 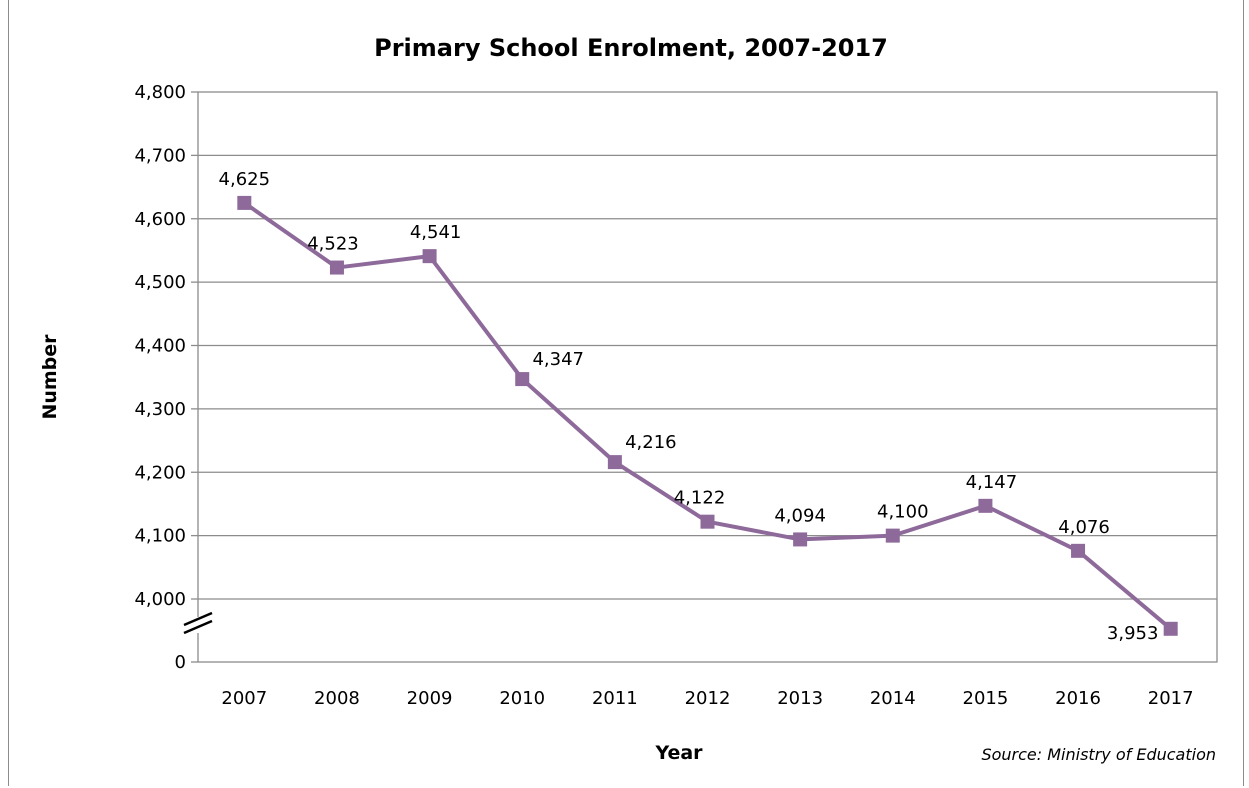 What do you see at coordinates (1133, 633) in the screenshot?
I see `data-label: 3,953` at bounding box center [1133, 633].